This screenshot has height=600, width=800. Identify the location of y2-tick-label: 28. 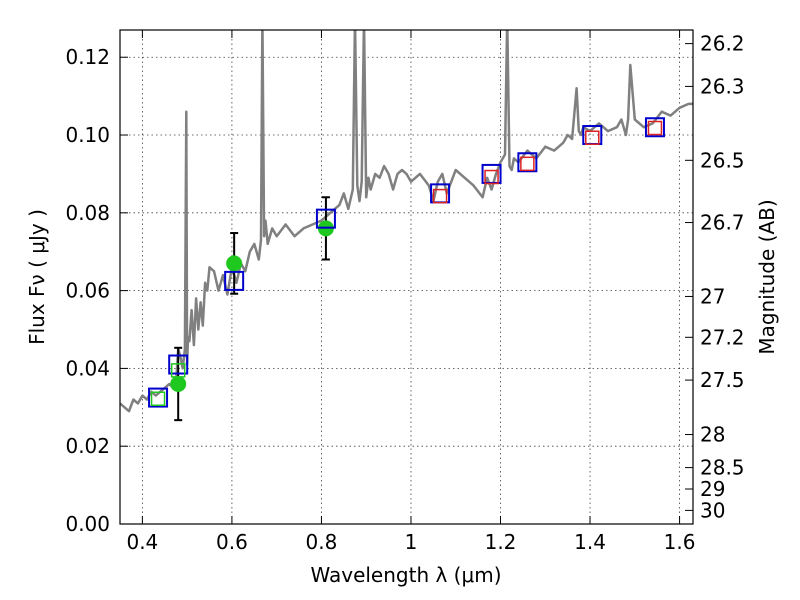
(712, 435).